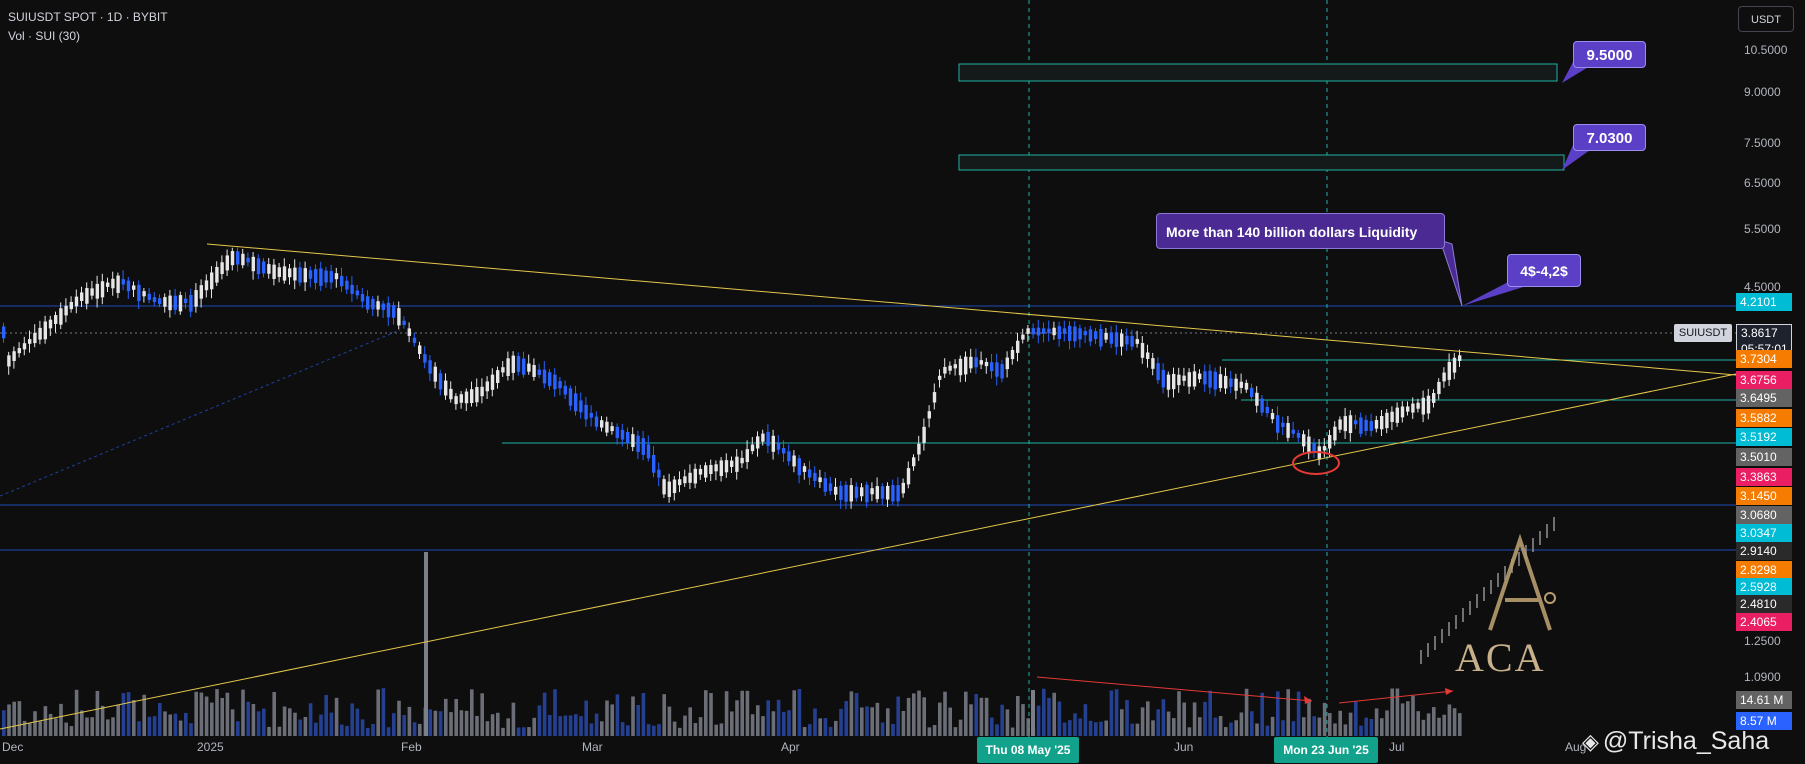 The image size is (1805, 764). Describe the element at coordinates (44, 36) in the screenshot. I see `volume-indicator-label: Vol · SUI (30)` at that location.